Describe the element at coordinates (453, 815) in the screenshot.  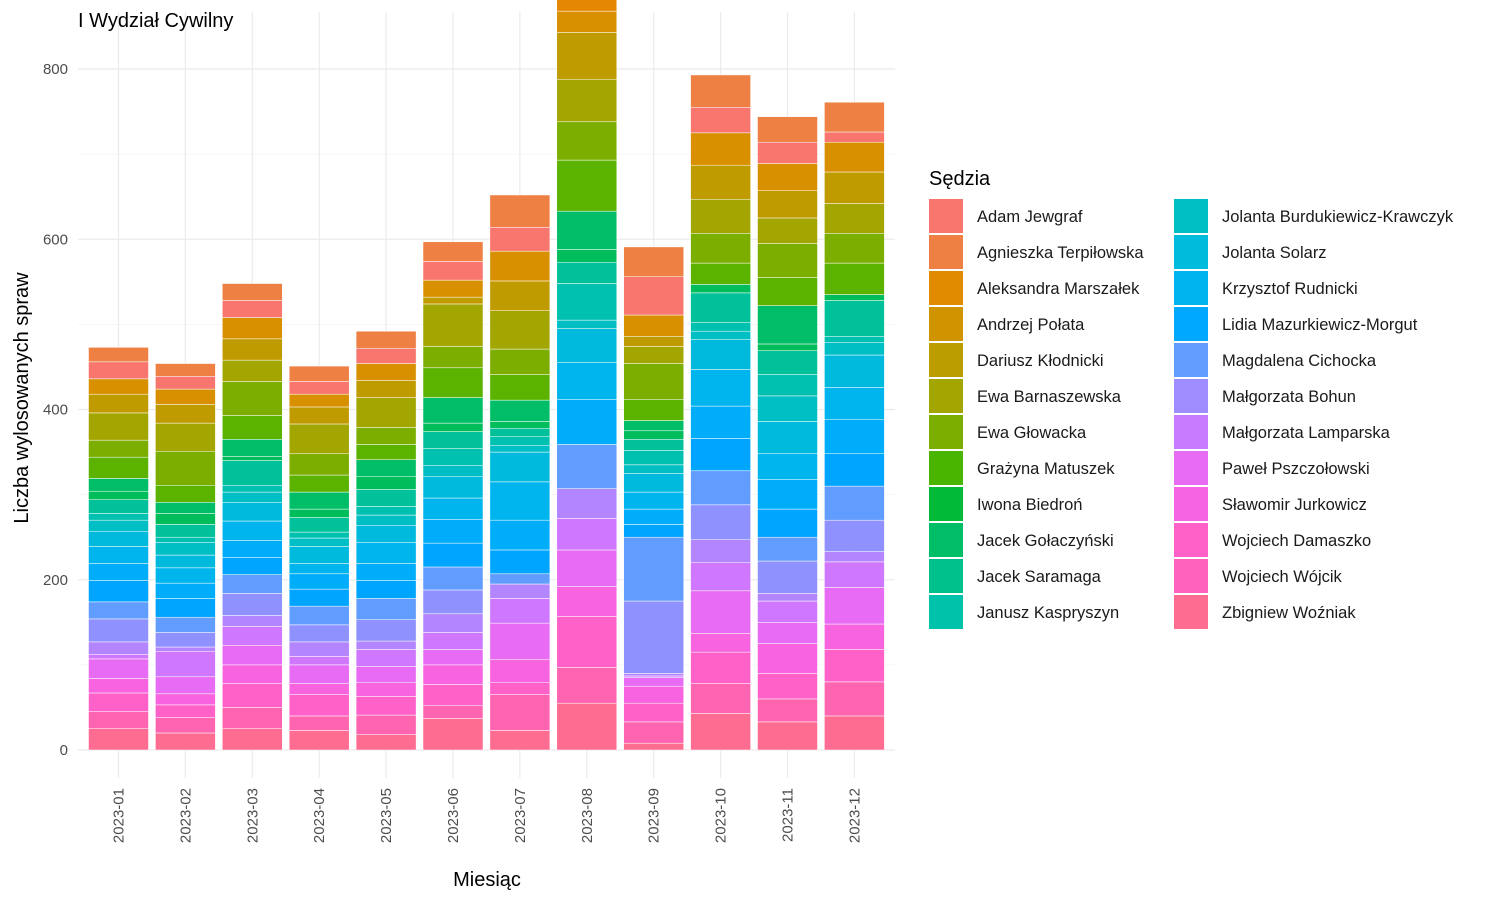
I see `x-tick-label: 2023-06` at that location.